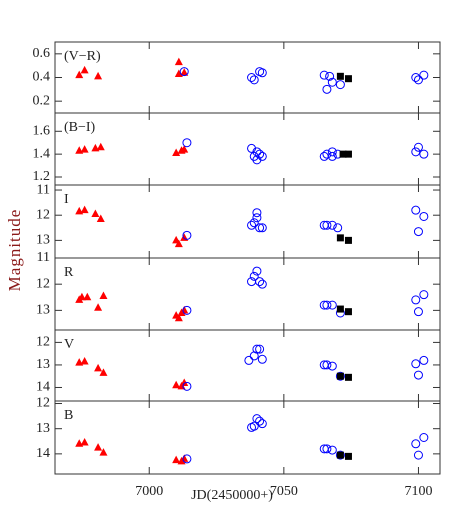 The height and width of the screenshot is (512, 457). Describe the element at coordinates (418, 491) in the screenshot. I see `x-tick-label: 7100` at that location.